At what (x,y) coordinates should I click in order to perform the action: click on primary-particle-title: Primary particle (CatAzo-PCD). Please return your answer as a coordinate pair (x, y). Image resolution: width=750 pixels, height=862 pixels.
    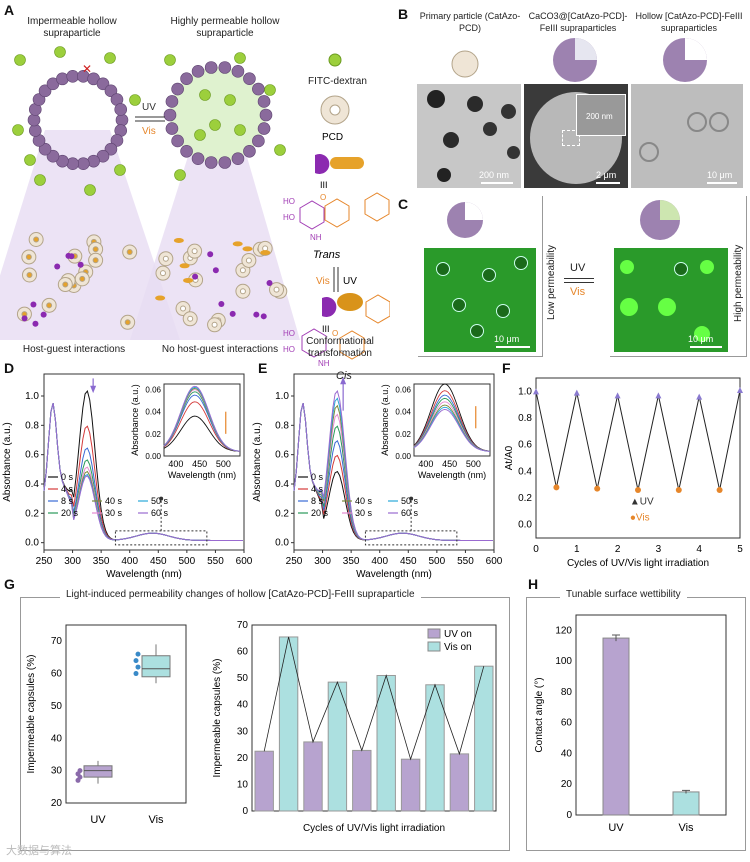
    Looking at the image, I should click on (470, 22).